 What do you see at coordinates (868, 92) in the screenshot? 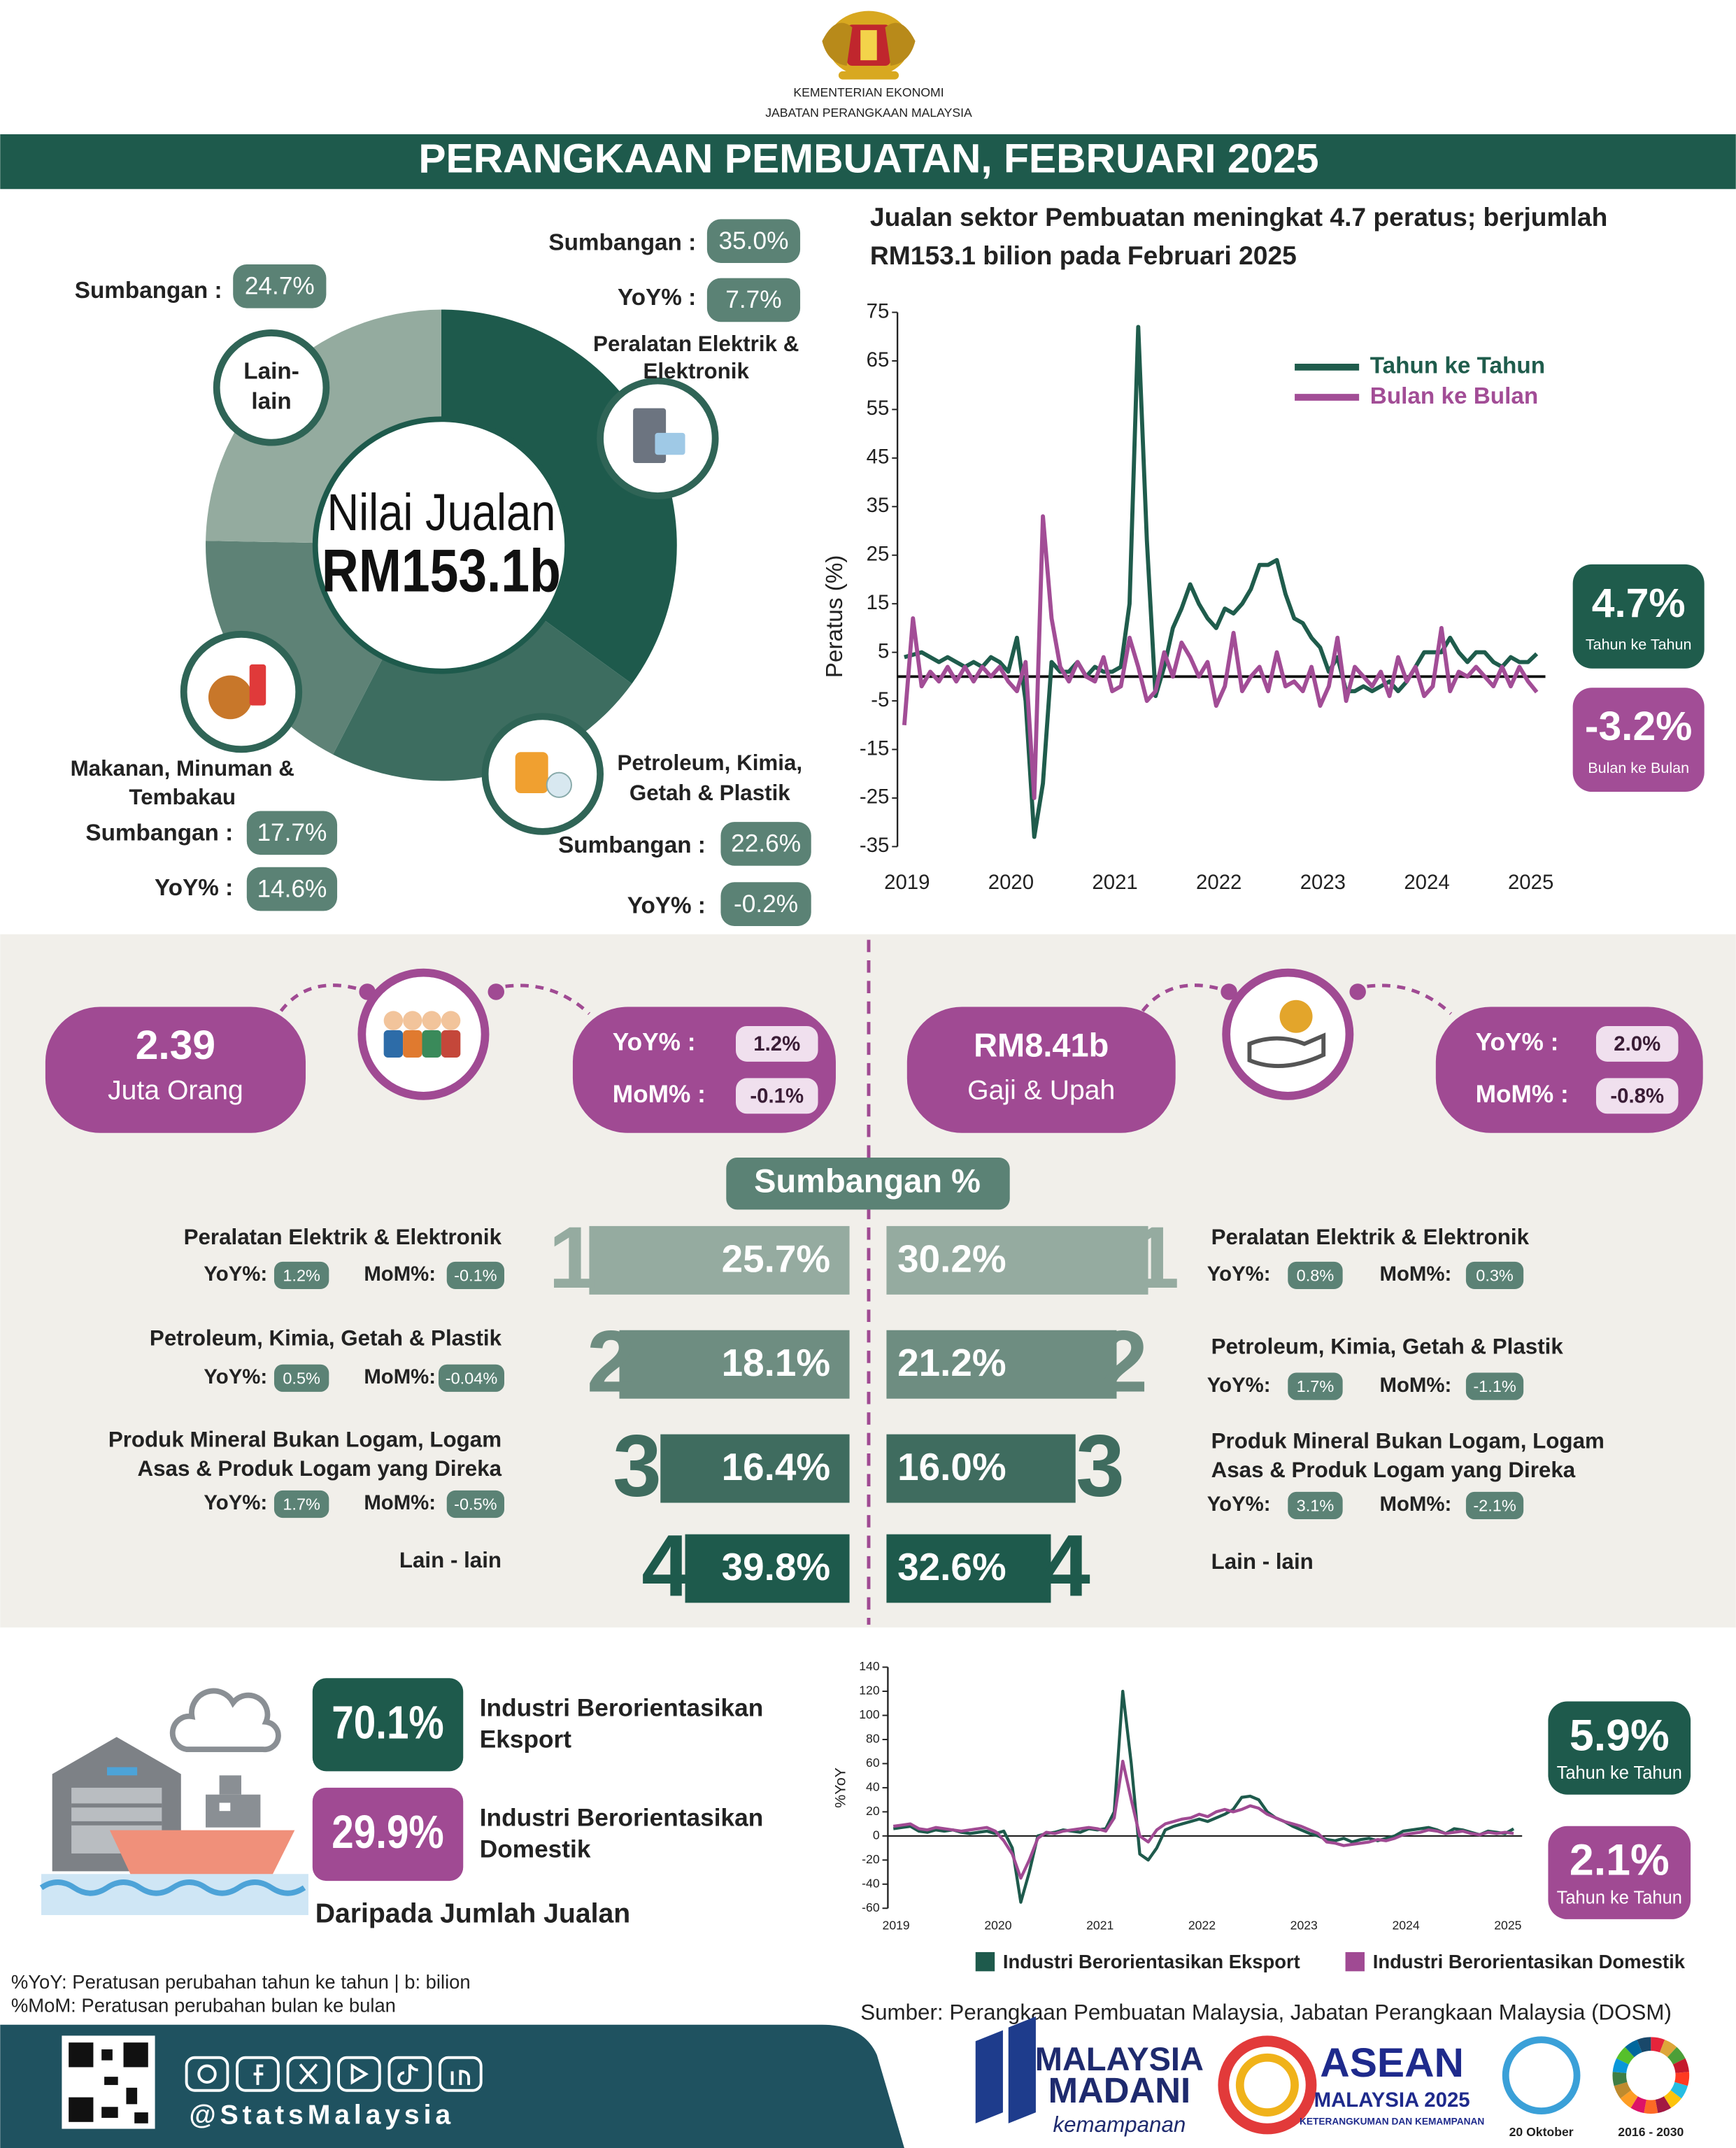
I see `label: KEMENTERIAN EKONOMI` at bounding box center [868, 92].